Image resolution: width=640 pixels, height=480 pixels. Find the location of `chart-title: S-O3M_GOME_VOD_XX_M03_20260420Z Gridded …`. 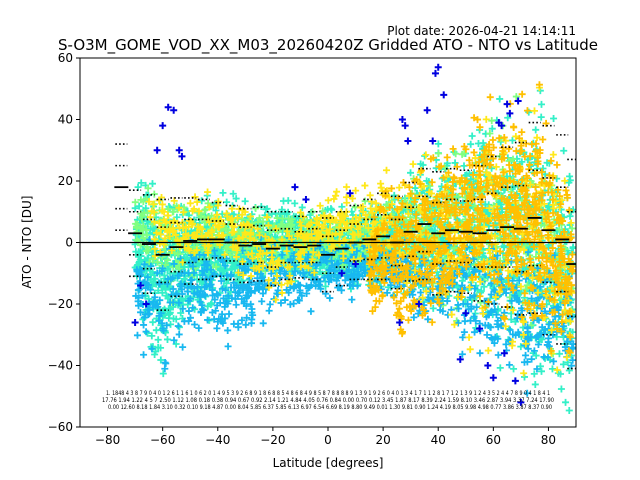

chart-title: S-O3M_GOME_VOD_XX_M03_20260420Z Gridded … is located at coordinates (328, 45).